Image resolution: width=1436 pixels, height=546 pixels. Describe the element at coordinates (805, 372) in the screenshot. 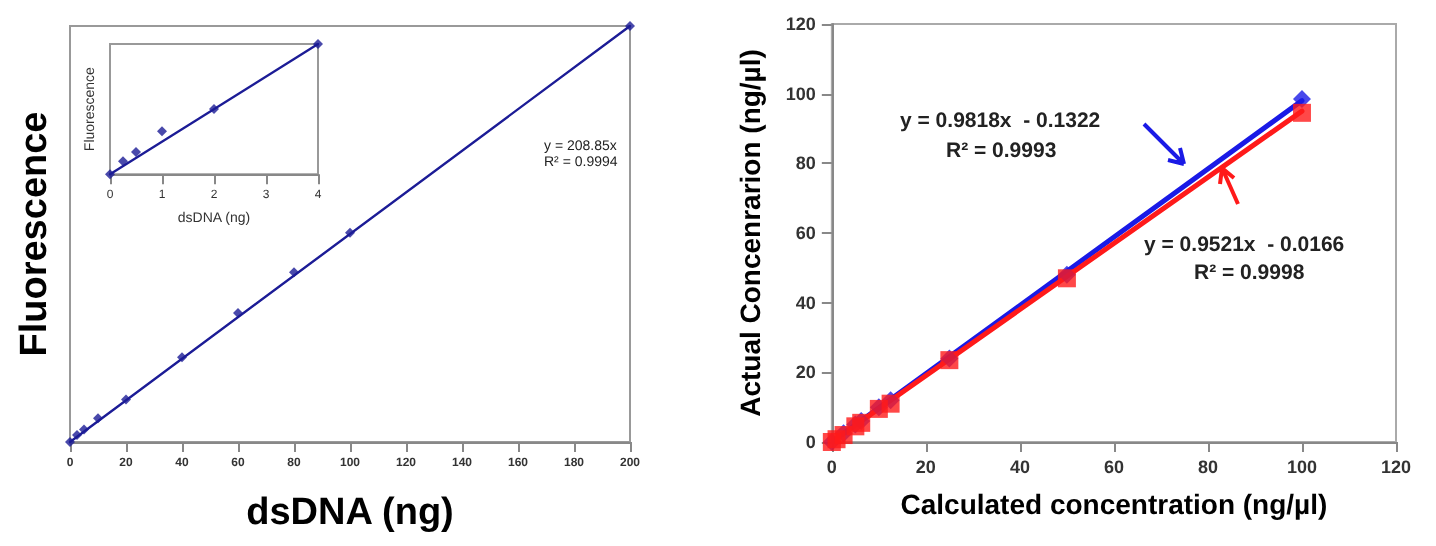

I see `y-tick-label: 20` at that location.